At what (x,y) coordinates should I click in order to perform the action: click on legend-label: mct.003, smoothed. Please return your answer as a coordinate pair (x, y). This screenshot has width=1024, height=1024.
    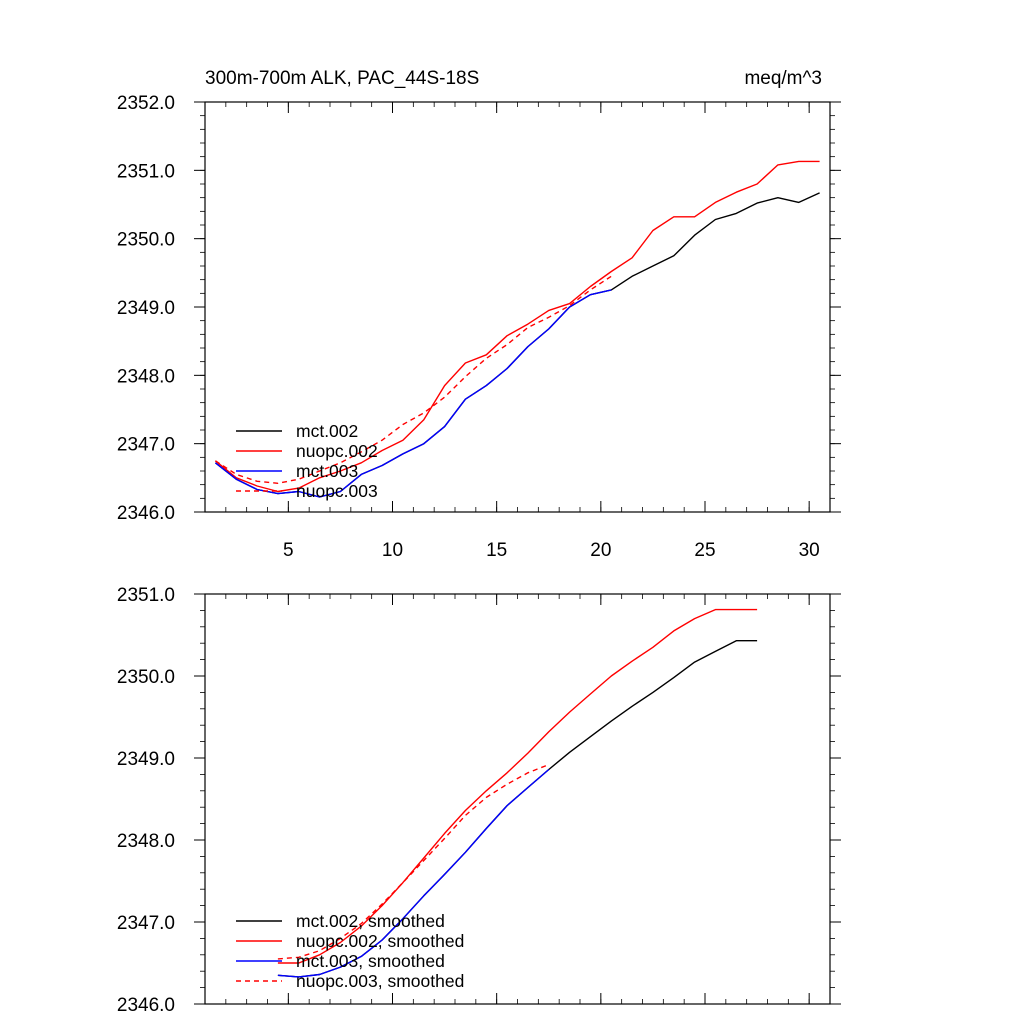
    Looking at the image, I should click on (370, 961).